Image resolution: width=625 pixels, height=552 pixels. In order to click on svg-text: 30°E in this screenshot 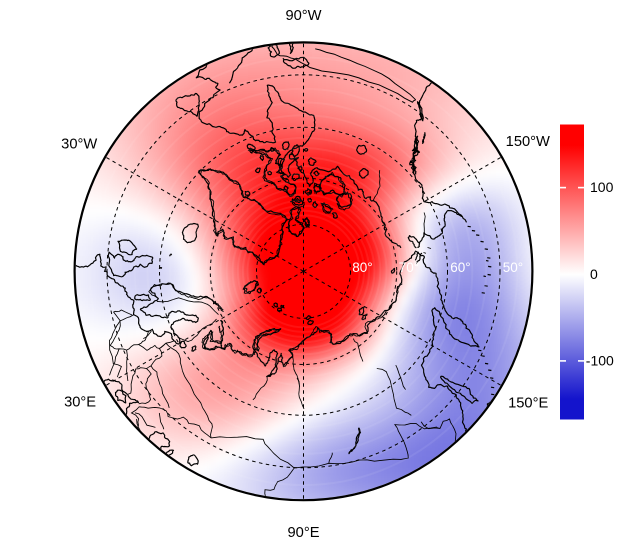, I will do `click(80, 403)`.